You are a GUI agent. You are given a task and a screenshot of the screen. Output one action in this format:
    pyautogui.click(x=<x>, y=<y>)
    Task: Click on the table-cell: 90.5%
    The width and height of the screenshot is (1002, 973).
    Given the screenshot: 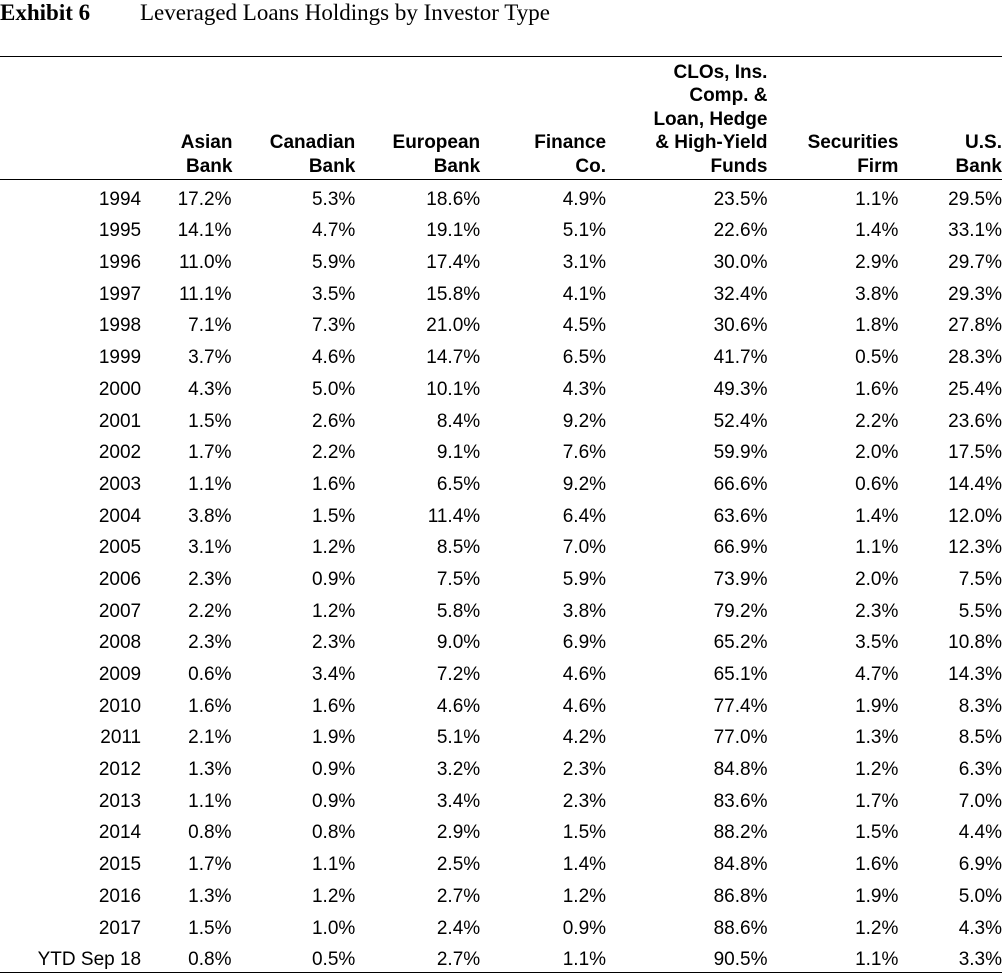 What is the action you would take?
    pyautogui.click(x=688, y=956)
    